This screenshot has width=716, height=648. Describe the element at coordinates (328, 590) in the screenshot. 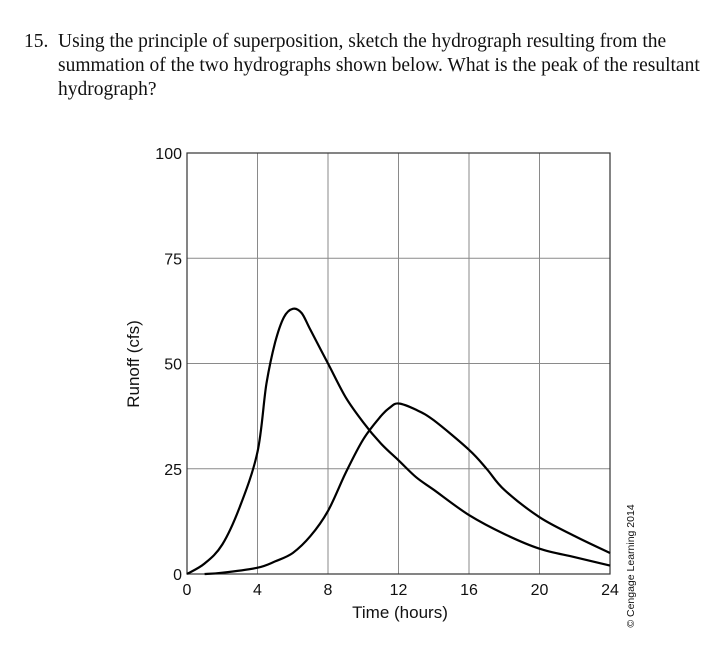

I see `x-tick-label: 8` at that location.